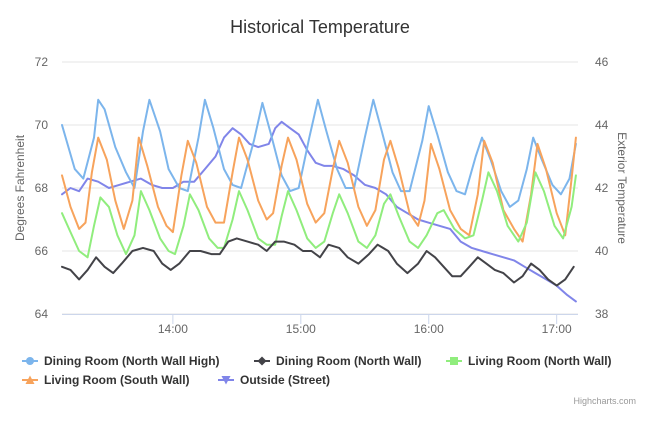 The height and width of the screenshot is (425, 660). I want to click on legend-item: Outside (Street), so click(274, 380).